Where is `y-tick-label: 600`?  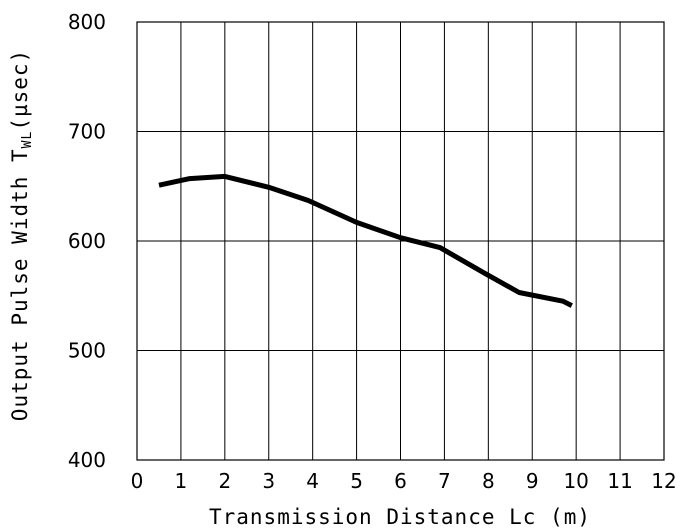
y-tick-label: 600 is located at coordinates (87, 241).